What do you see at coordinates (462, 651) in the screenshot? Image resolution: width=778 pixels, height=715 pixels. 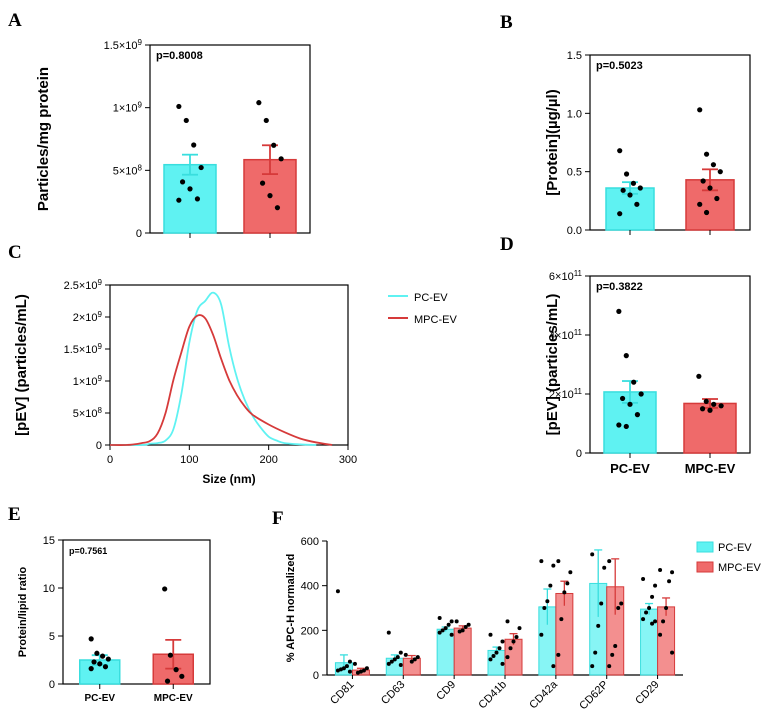 I see `panel-F-bar-cd9-mpc-ev` at bounding box center [462, 651].